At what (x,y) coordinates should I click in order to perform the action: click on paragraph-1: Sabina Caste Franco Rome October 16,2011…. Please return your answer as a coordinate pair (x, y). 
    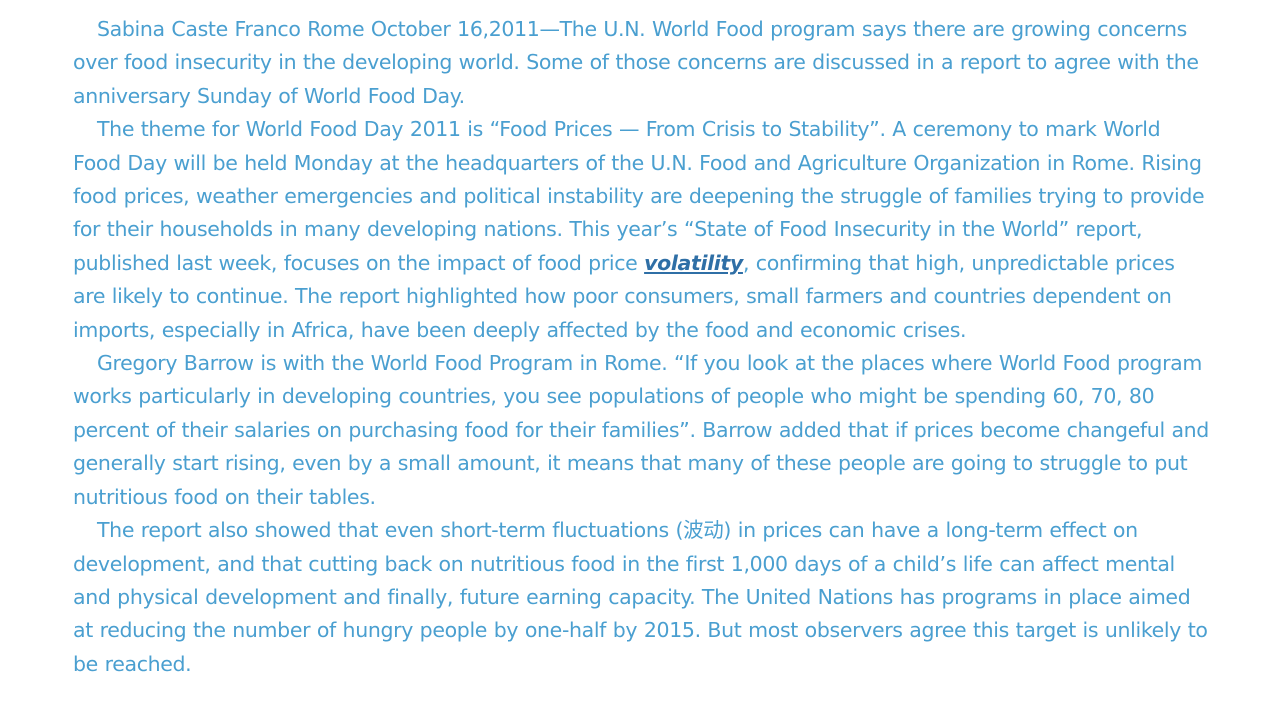
    Looking at the image, I should click on (636, 62).